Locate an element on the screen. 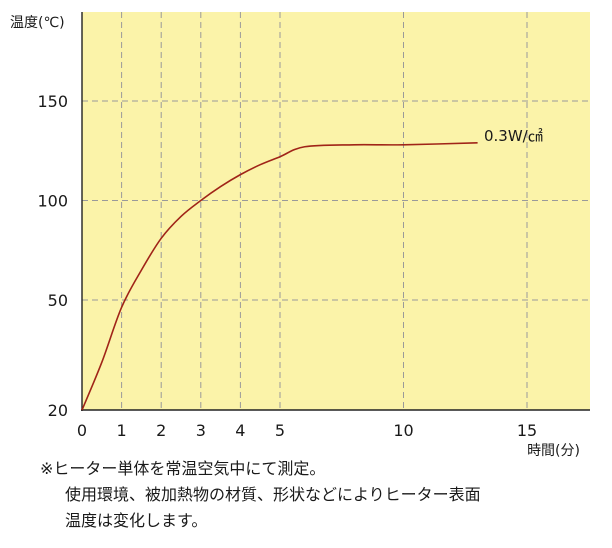  note-line-3: 温度は変化します。 is located at coordinates (136, 520).